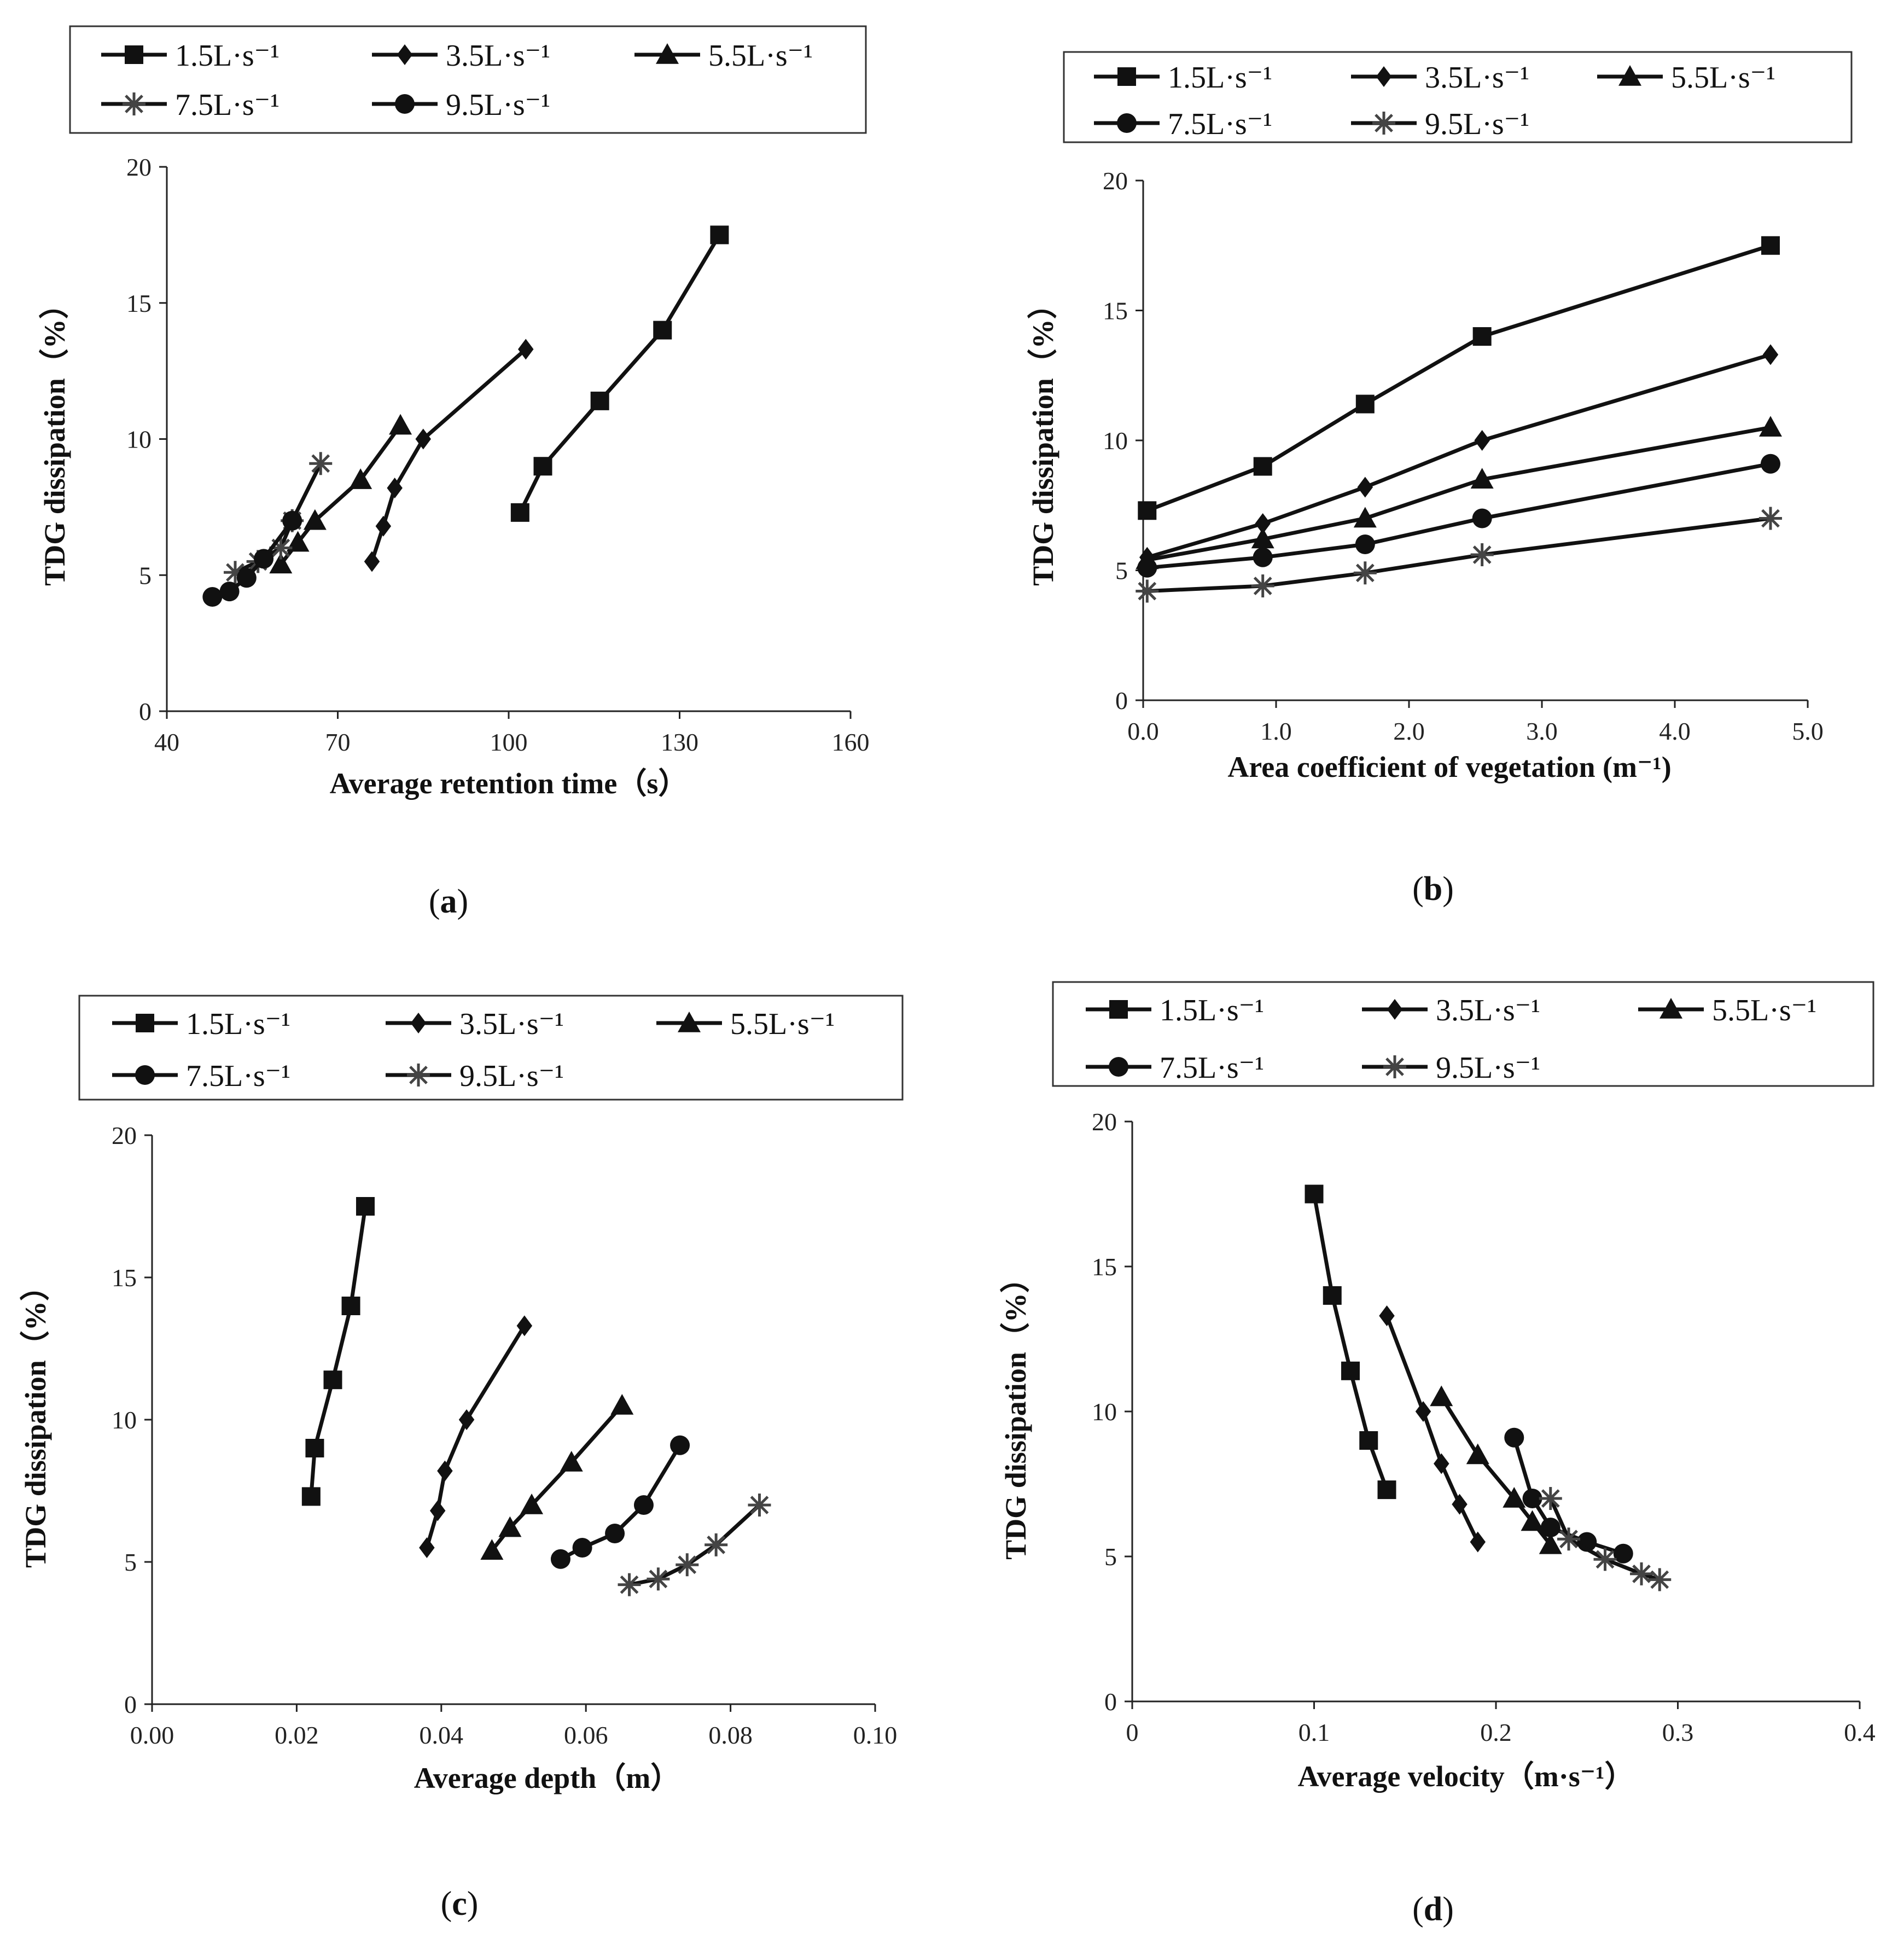  What do you see at coordinates (1314, 1732) in the screenshot?
I see `x-tick-label: 0.1` at bounding box center [1314, 1732].